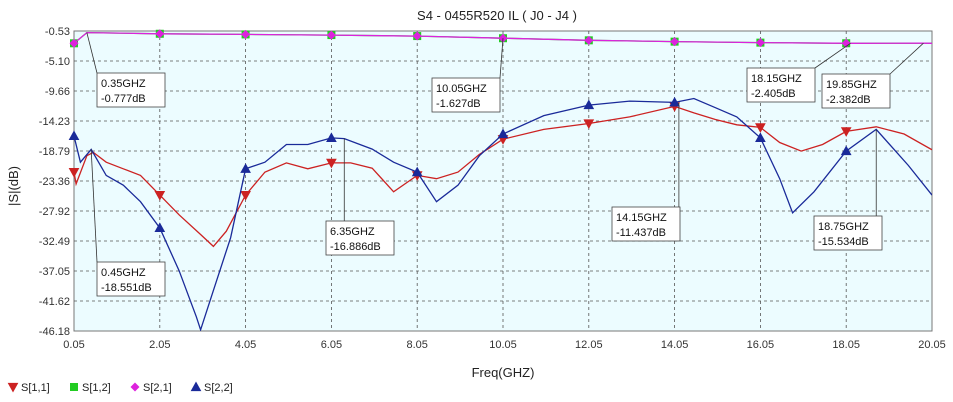  What do you see at coordinates (461, 89) in the screenshot?
I see `annotation-text: 10.05GHZ` at bounding box center [461, 89].